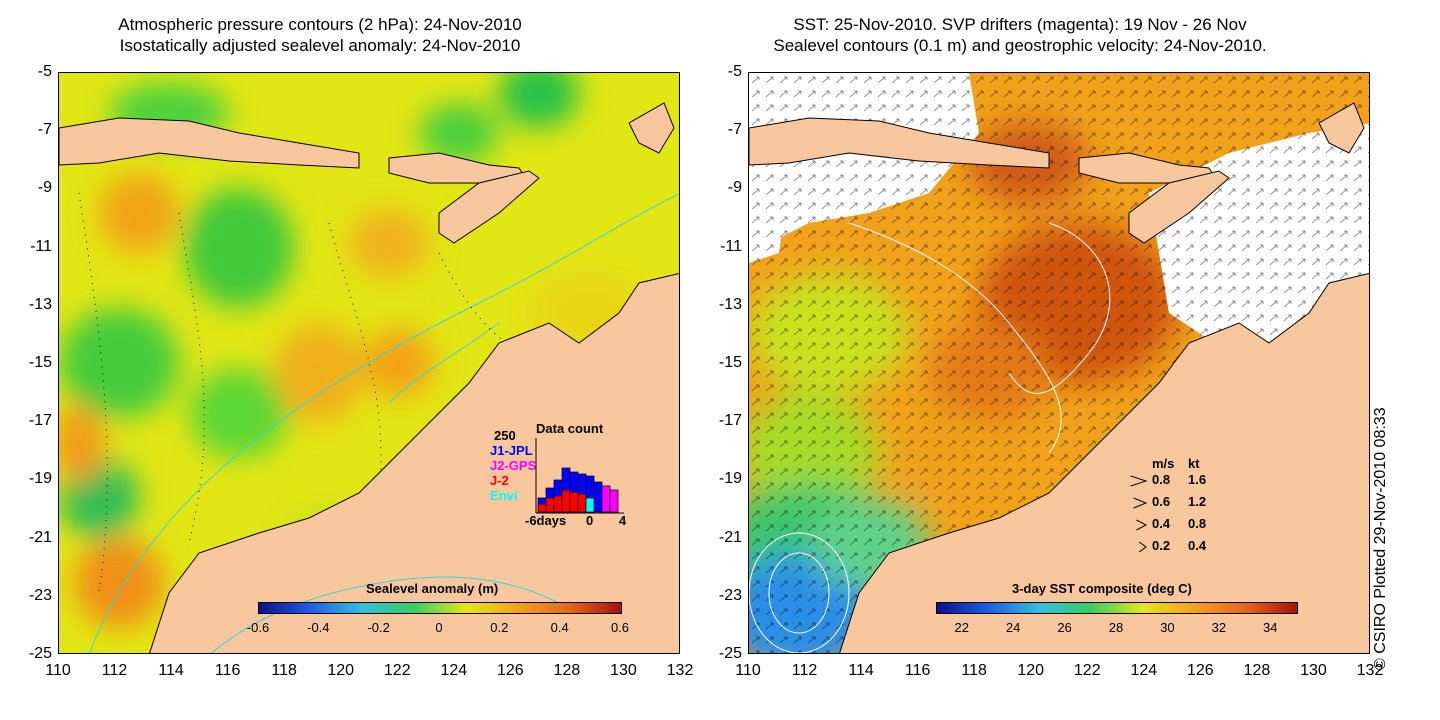 Image resolution: width=1440 pixels, height=720 pixels. Describe the element at coordinates (730, 362) in the screenshot. I see `right-lat-tick: -15` at that location.